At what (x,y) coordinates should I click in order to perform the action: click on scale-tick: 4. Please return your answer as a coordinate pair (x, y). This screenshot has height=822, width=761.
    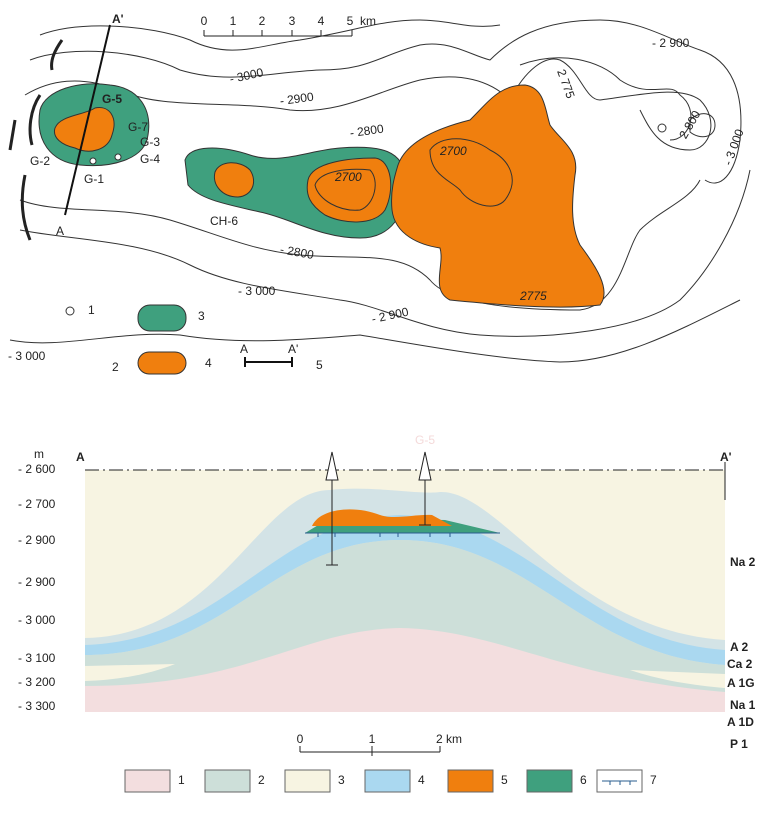
    Looking at the image, I should click on (321, 21).